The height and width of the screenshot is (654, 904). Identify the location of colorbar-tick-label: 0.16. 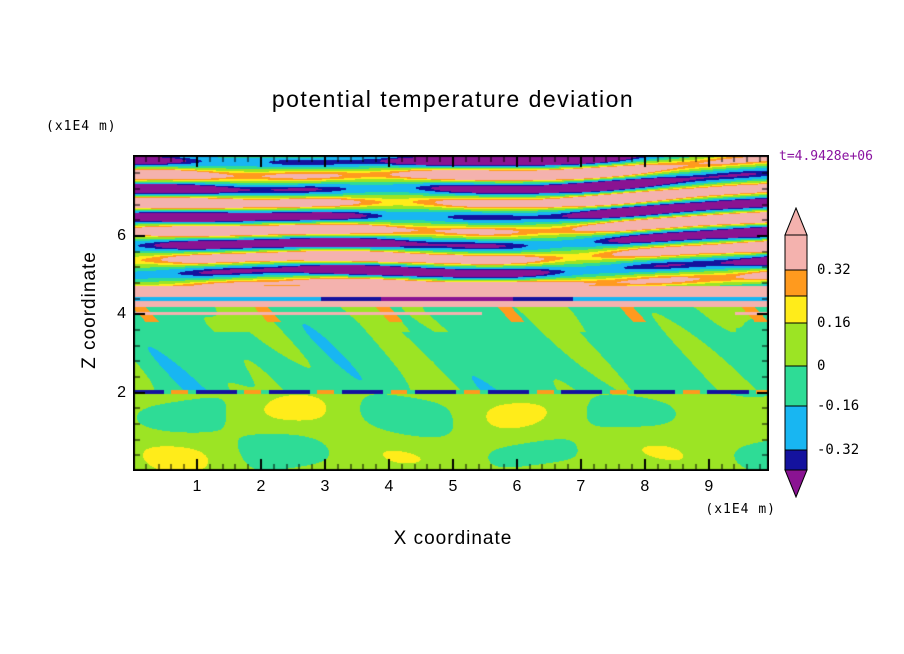
(834, 323).